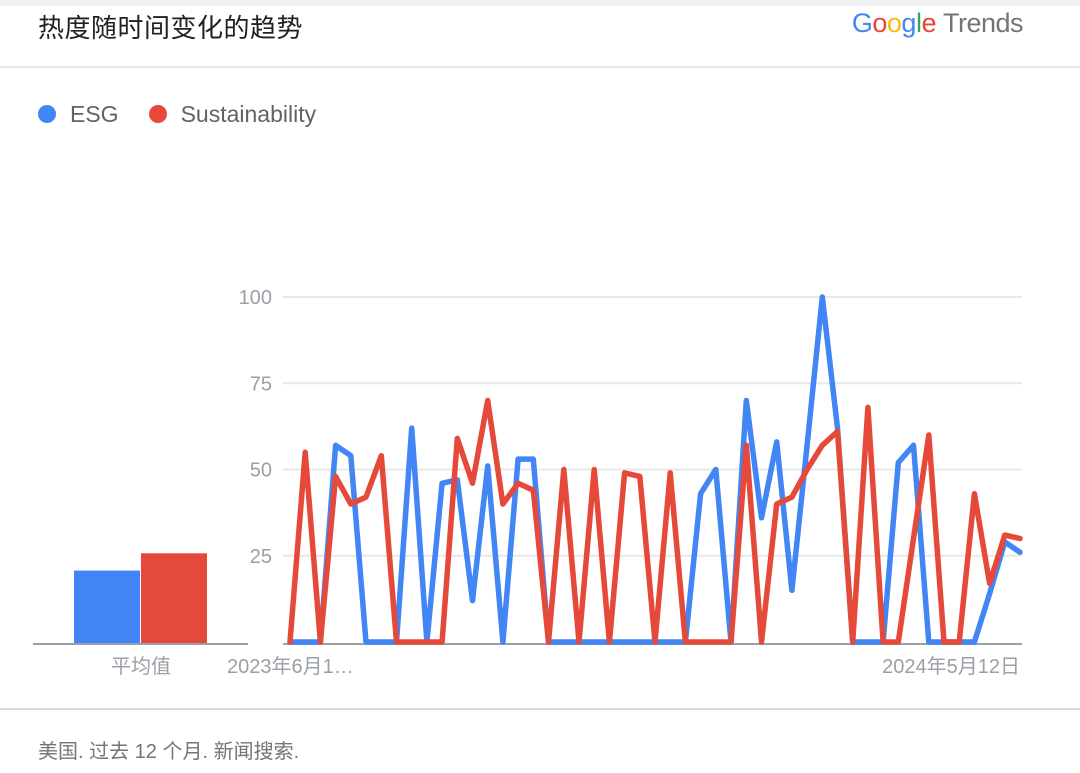 This screenshot has width=1080, height=773. What do you see at coordinates (248, 113) in the screenshot?
I see `legend-label-sustainability: Sustainability` at bounding box center [248, 113].